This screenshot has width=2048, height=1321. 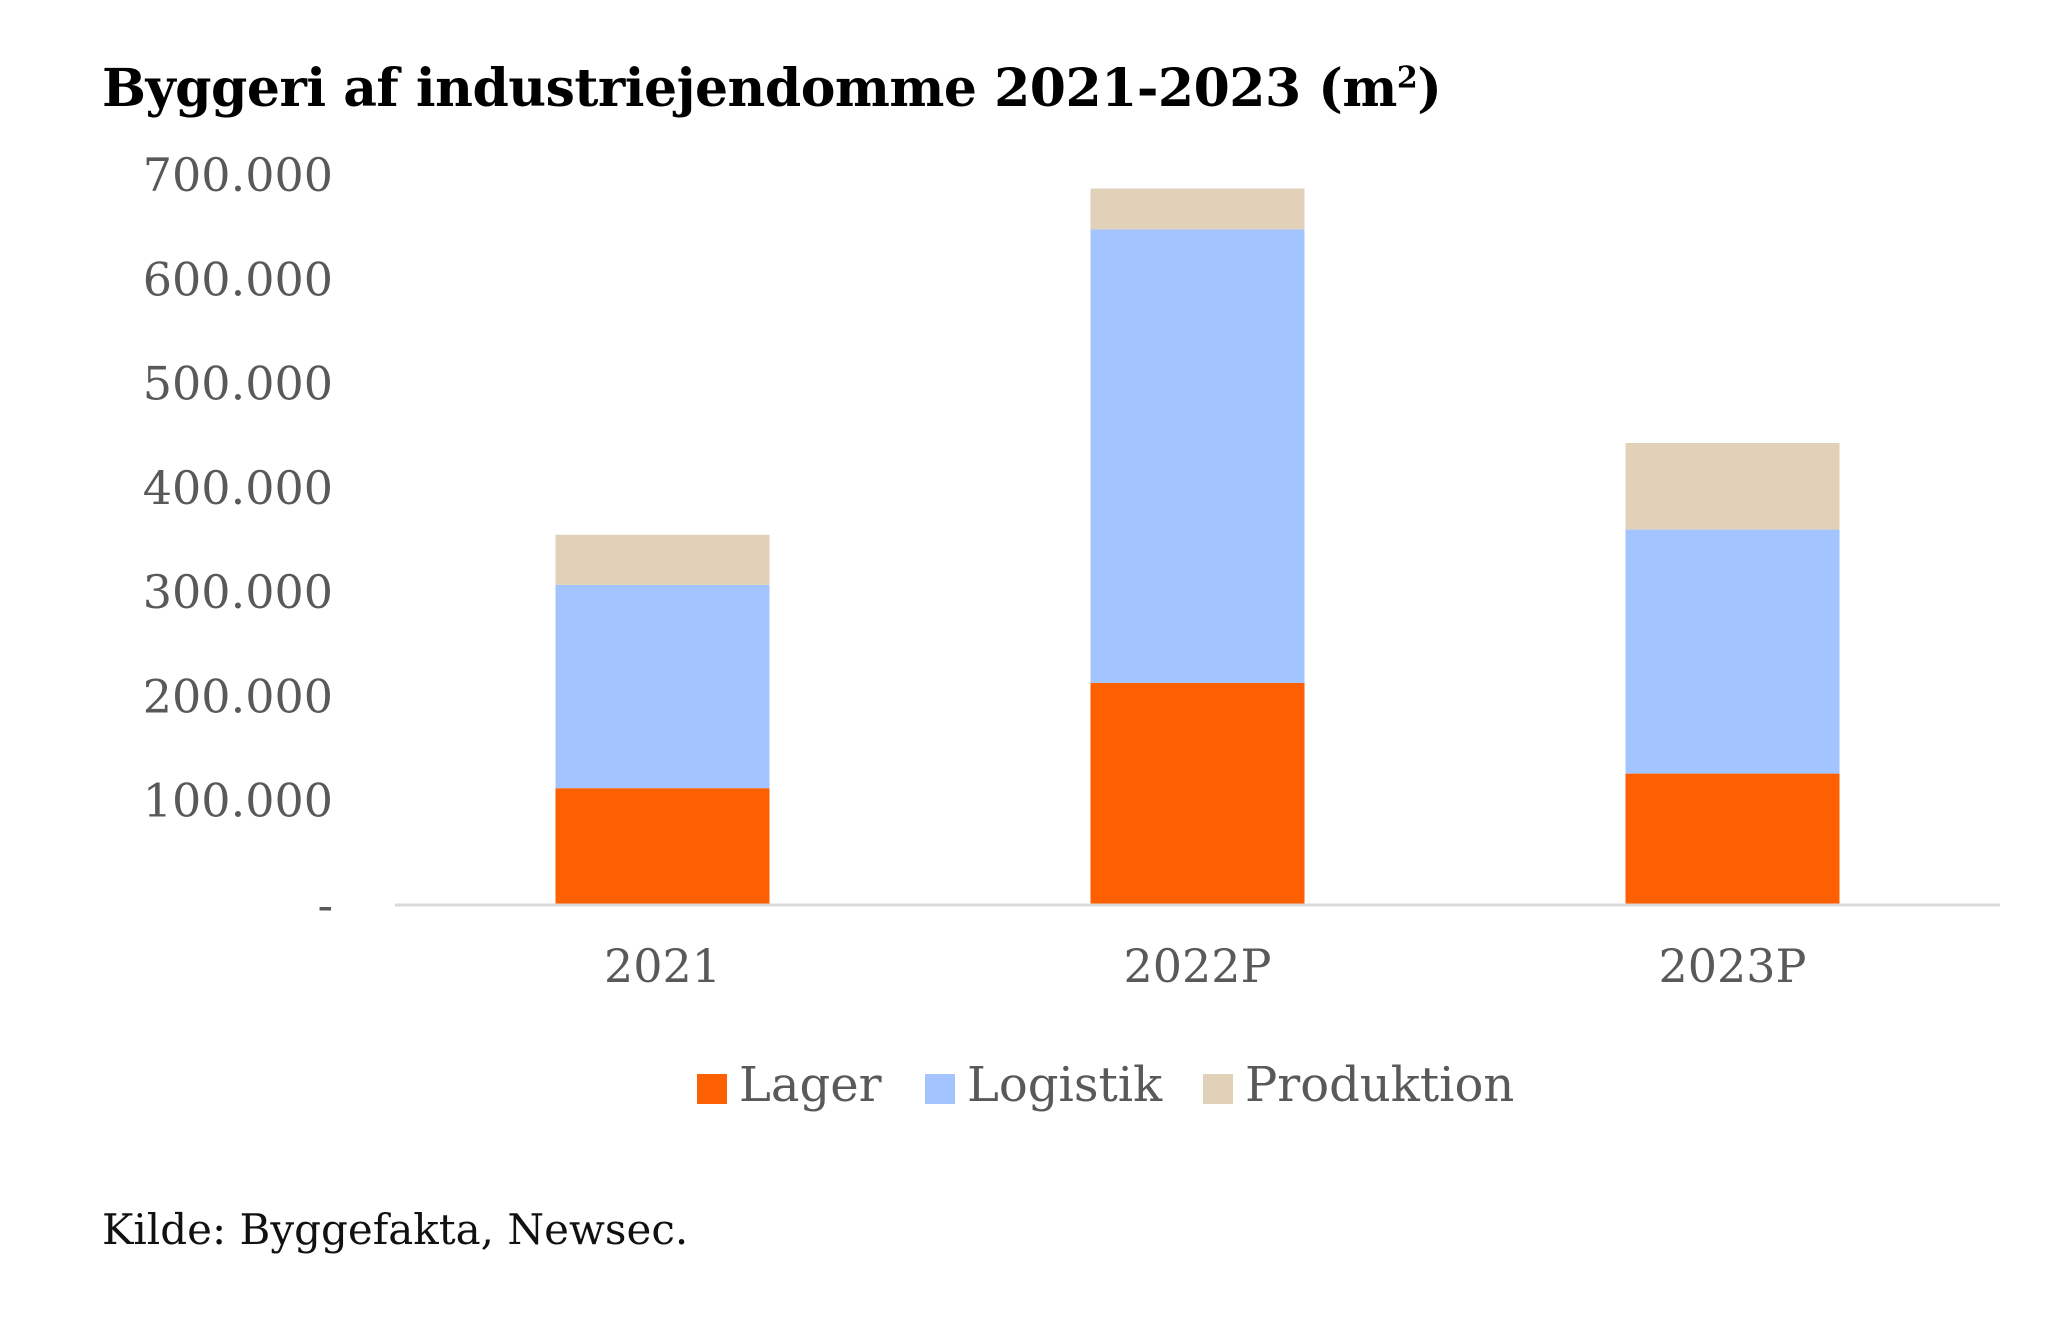 I want to click on x-tick-label: 2021, so click(x=662, y=966).